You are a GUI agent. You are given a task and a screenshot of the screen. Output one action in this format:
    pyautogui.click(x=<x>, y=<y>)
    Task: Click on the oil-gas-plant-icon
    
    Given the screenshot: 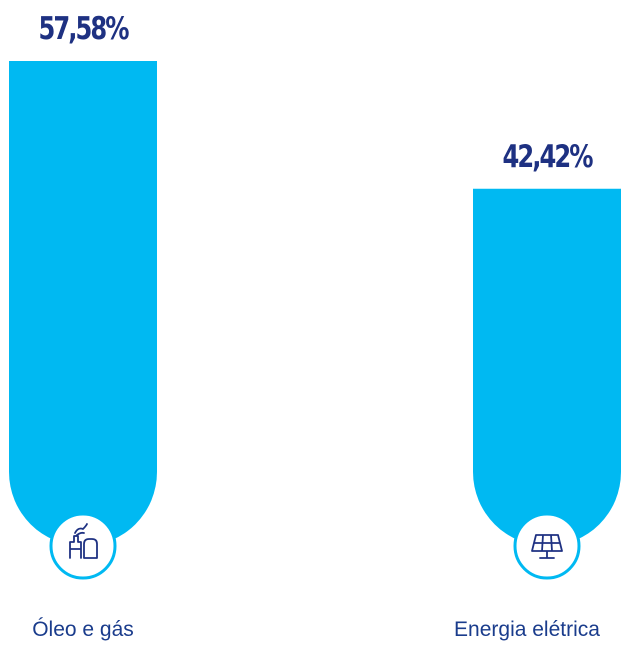 What is the action you would take?
    pyautogui.click(x=83, y=546)
    